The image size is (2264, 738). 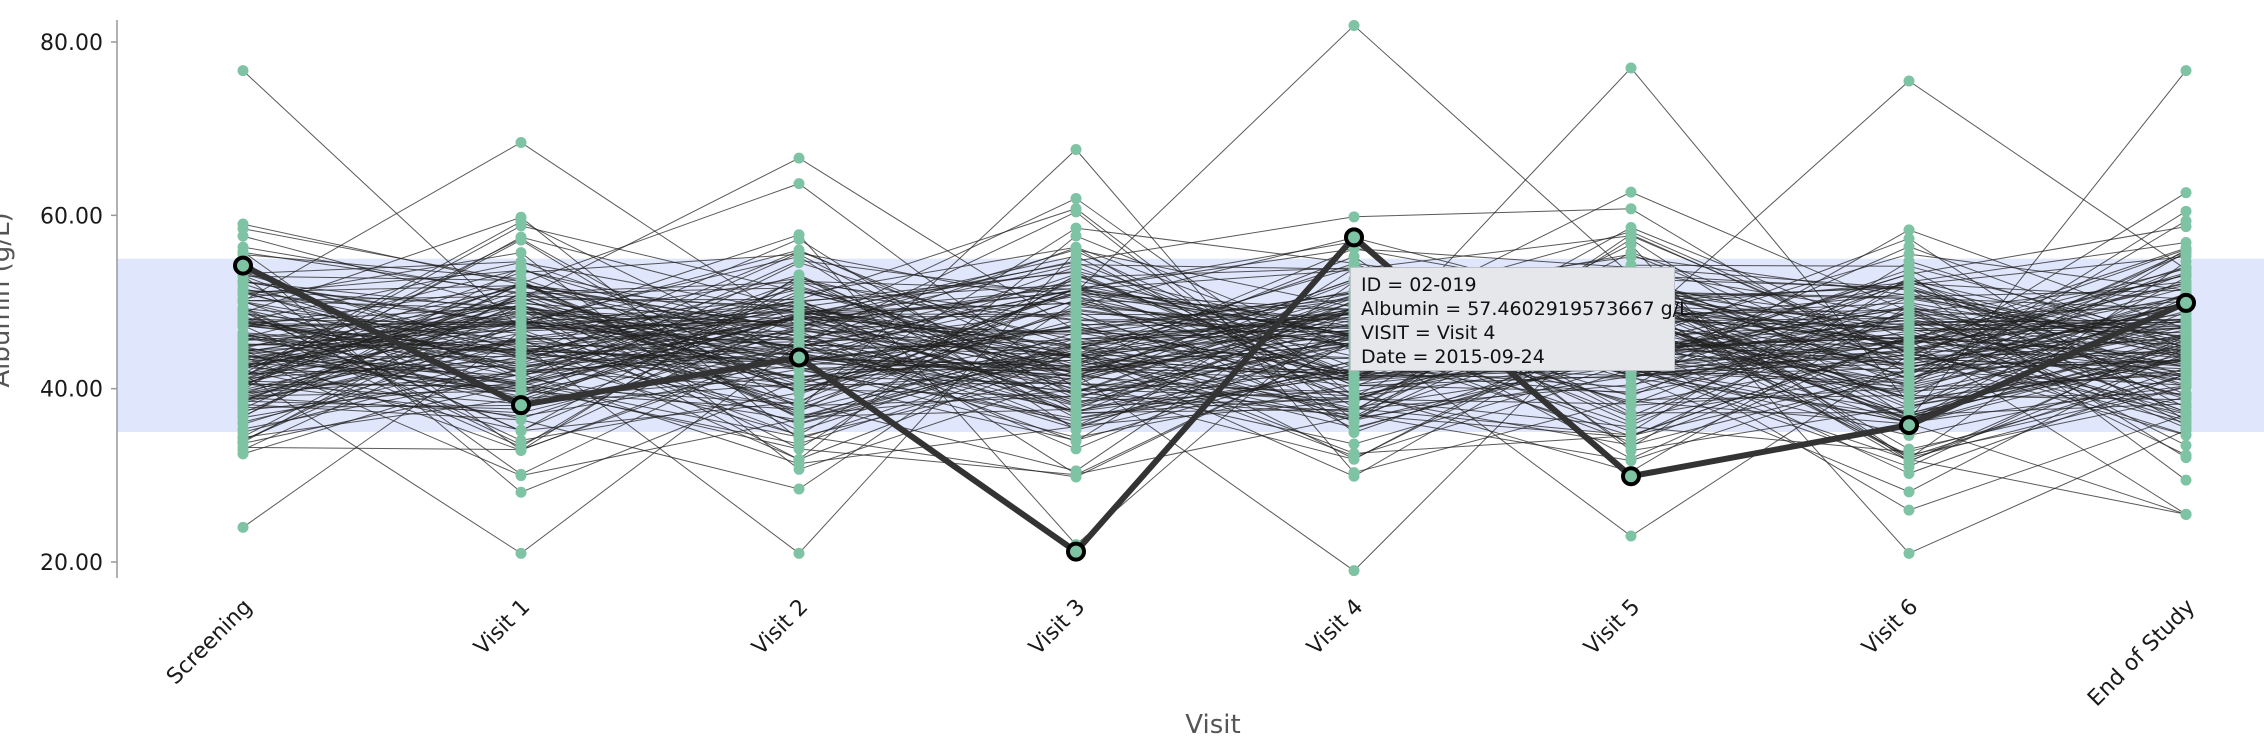 I want to click on x-tick-label: Visit 2, so click(x=781, y=628).